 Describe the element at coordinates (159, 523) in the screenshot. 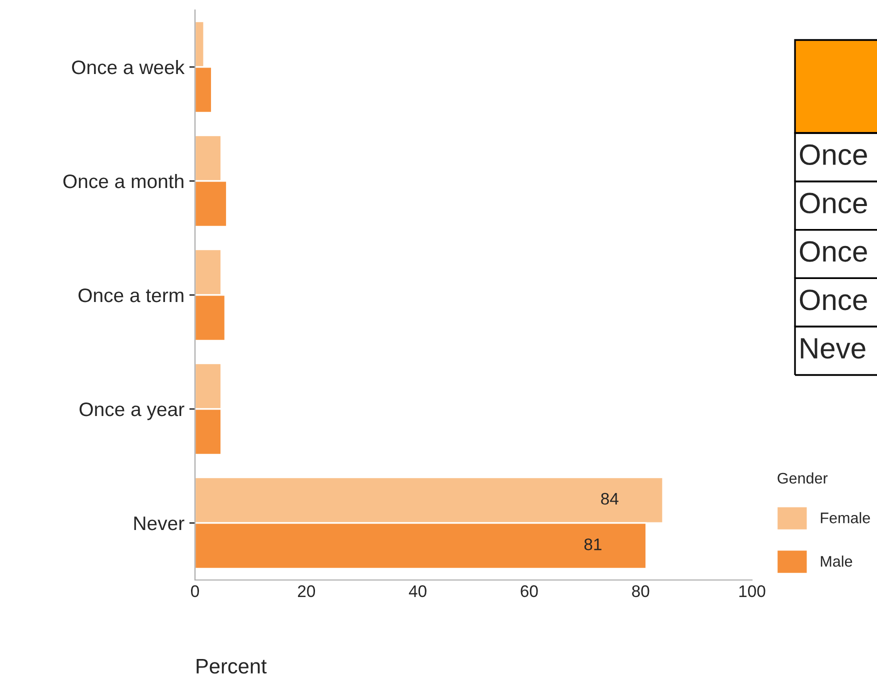

I see `y-tick-label: Never` at that location.